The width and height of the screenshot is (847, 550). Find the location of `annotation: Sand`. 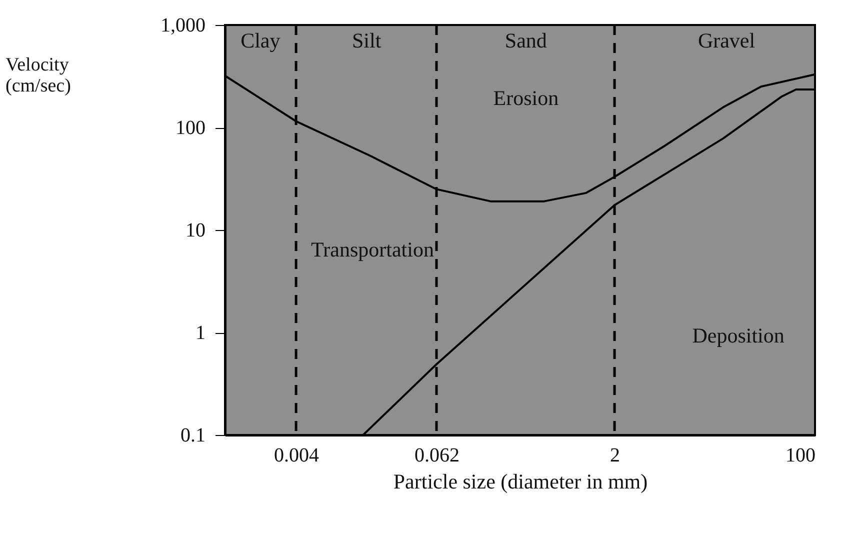

annotation: Sand is located at coordinates (526, 40).